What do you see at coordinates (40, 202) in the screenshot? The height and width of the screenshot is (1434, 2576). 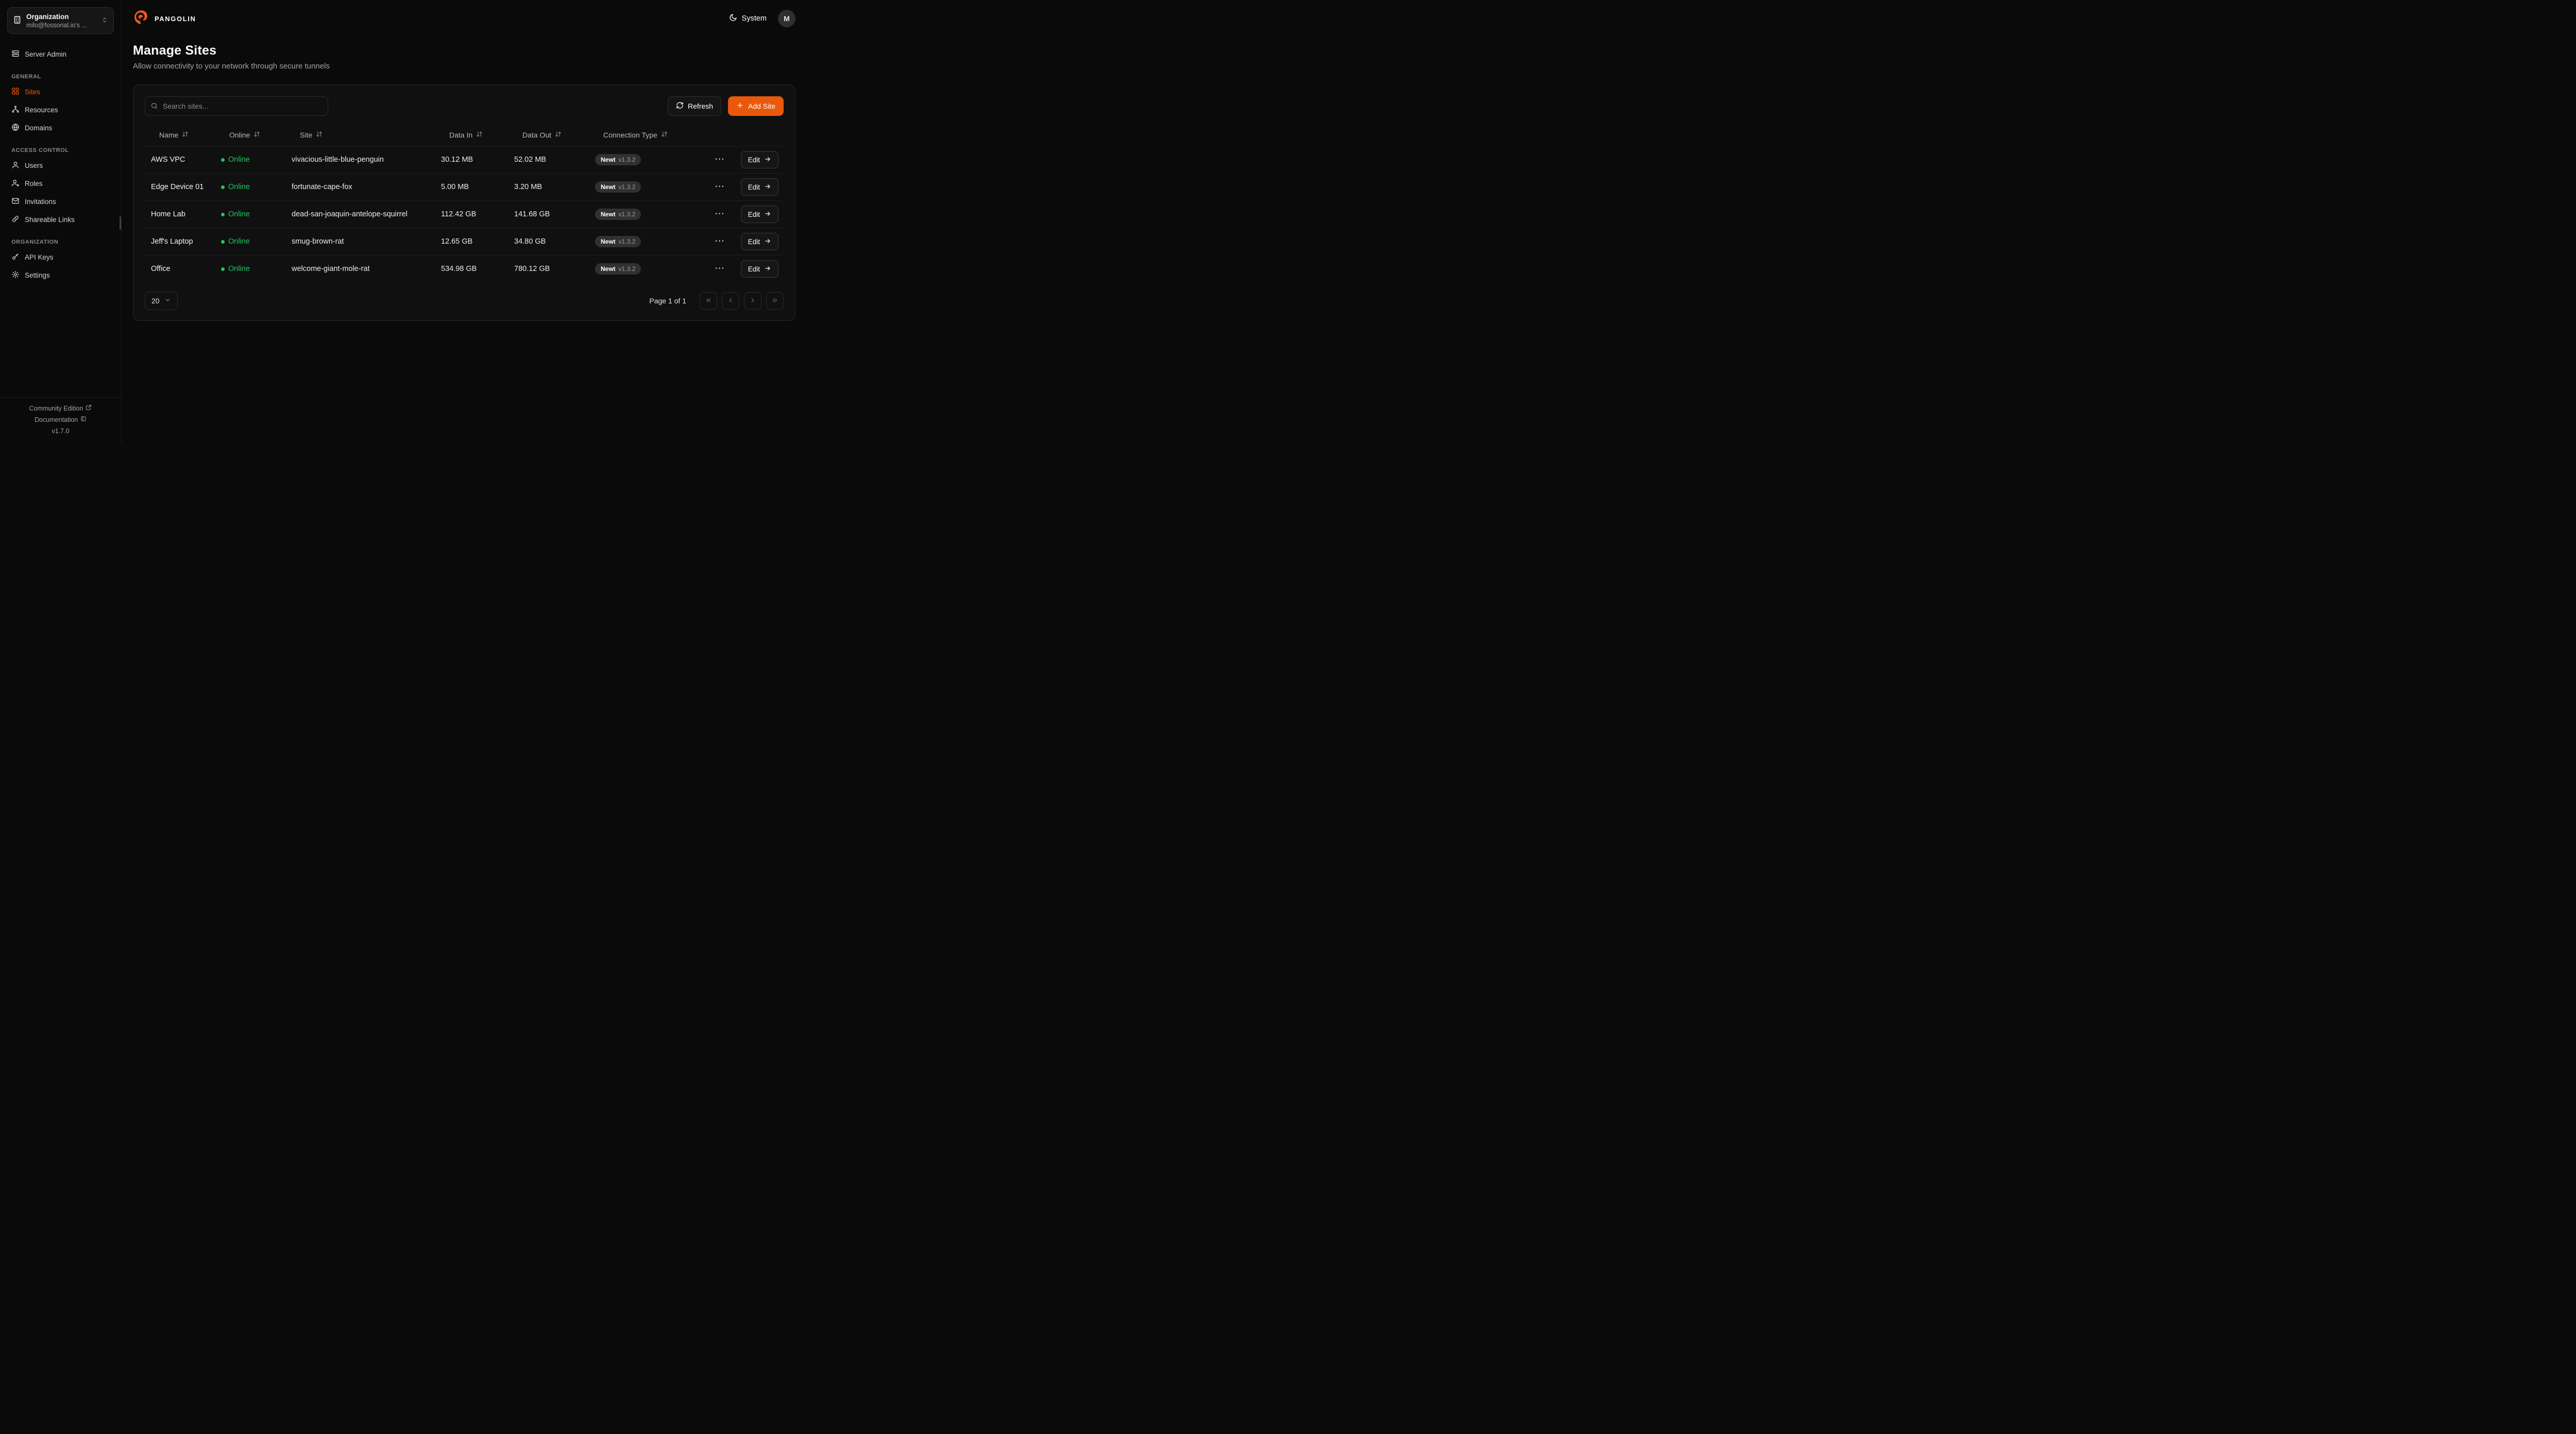 I see `sidebar-item-label: Invitations` at bounding box center [40, 202].